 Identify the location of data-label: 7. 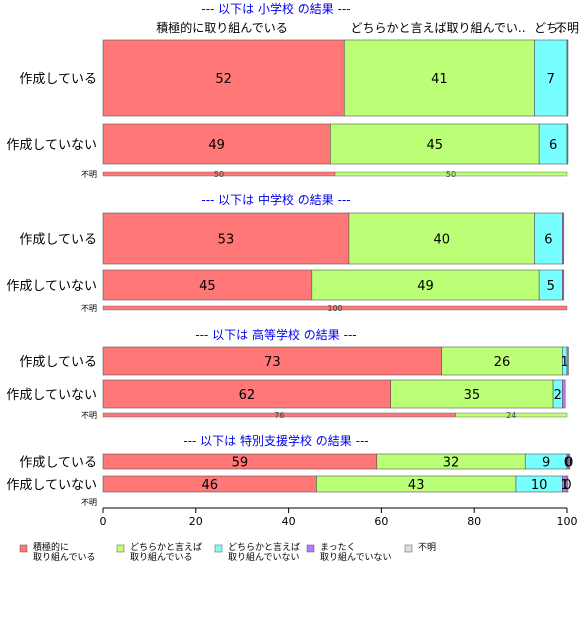
(551, 79).